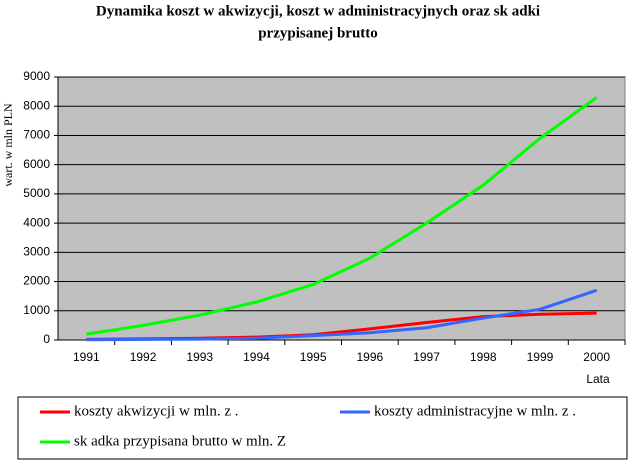 This screenshot has height=460, width=628. I want to click on legend-label: koszty administracyjne w mln. z ., so click(475, 411).